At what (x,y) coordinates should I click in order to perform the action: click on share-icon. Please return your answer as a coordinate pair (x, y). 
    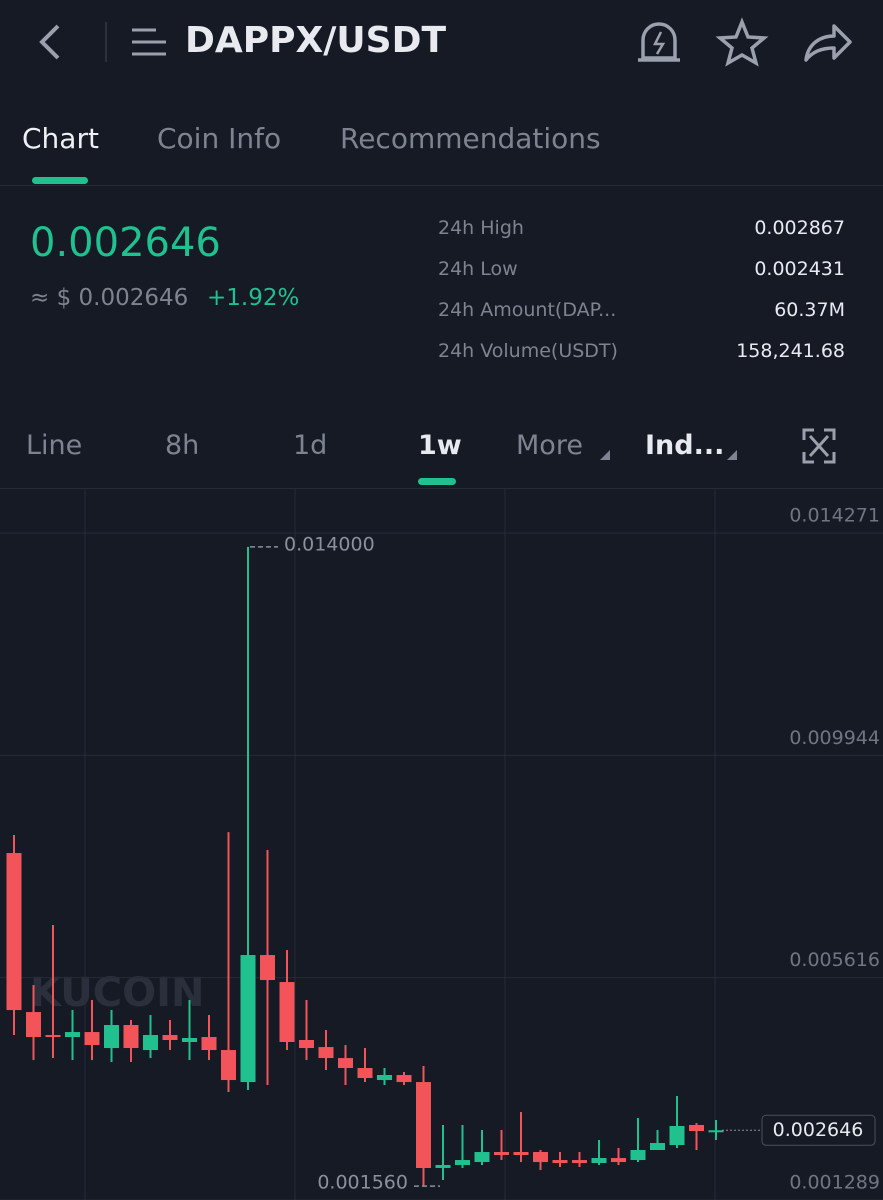
    Looking at the image, I should click on (828, 43).